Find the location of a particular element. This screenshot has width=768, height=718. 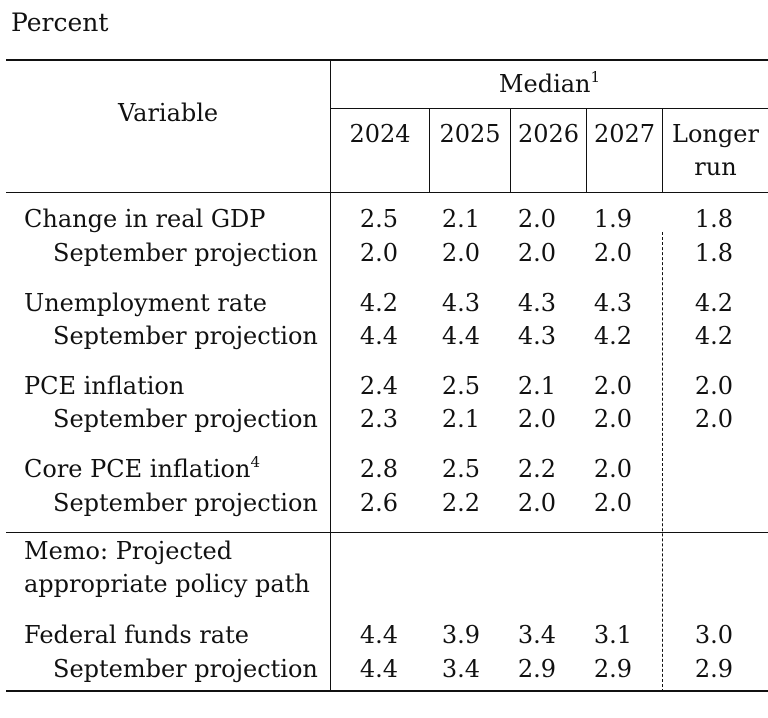

median-header: Median1 is located at coordinates (549, 85).